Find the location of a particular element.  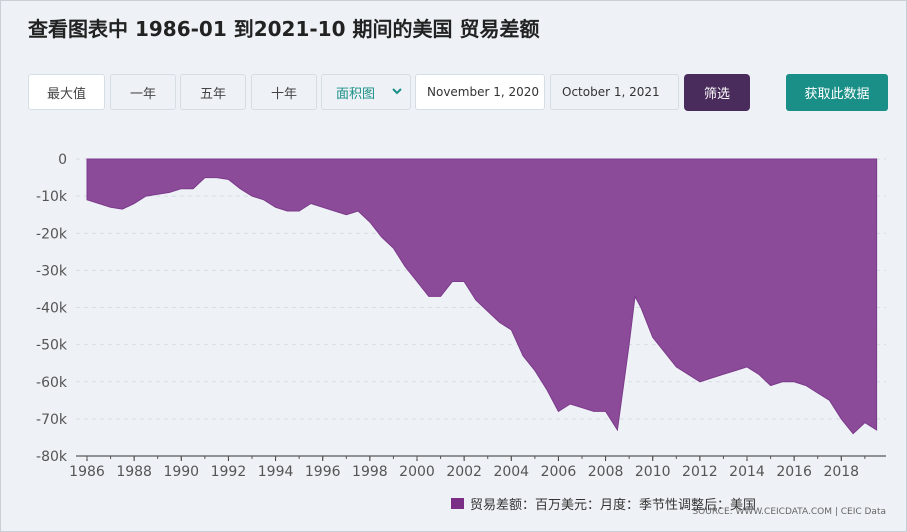

legend-swatch is located at coordinates (457, 503).